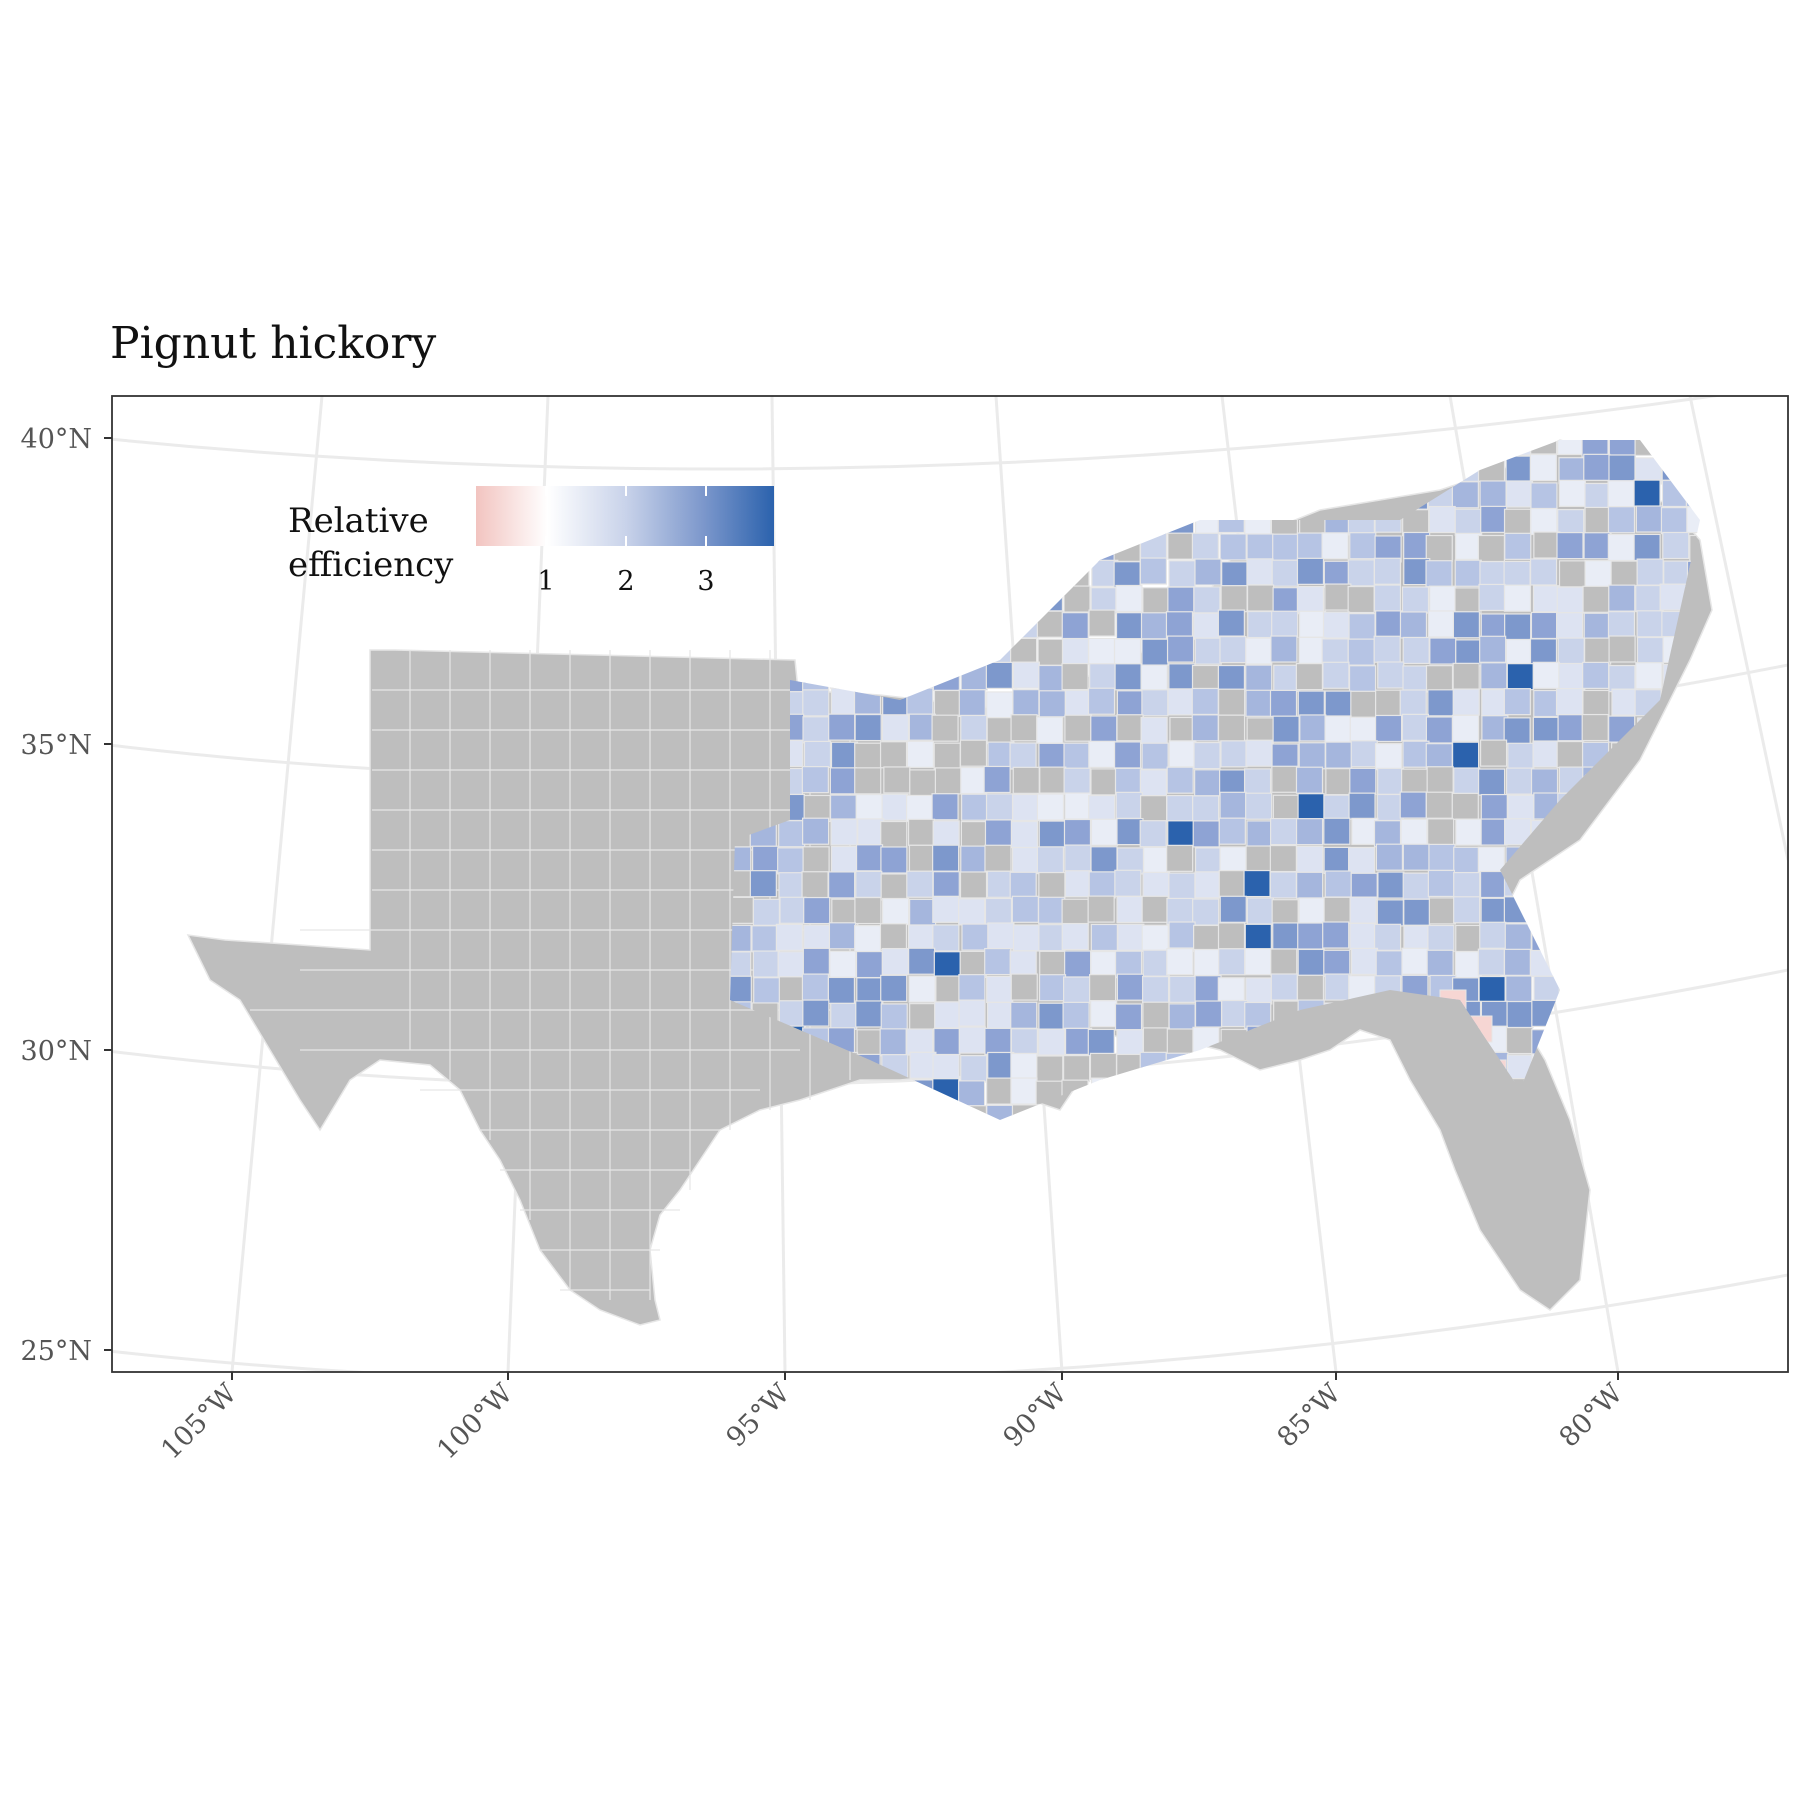  I want to click on lon-label-105: 105°W, so click(199, 1422).